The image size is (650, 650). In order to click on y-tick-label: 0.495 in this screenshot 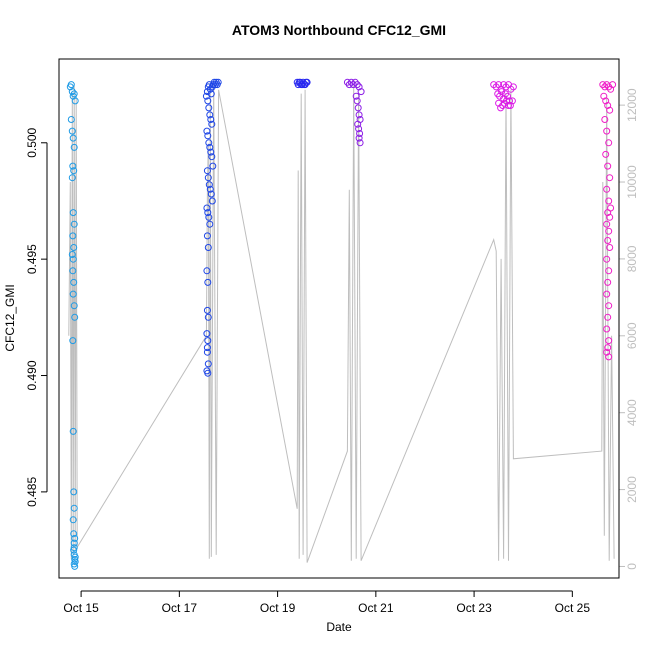, I will do `click(32, 259)`.